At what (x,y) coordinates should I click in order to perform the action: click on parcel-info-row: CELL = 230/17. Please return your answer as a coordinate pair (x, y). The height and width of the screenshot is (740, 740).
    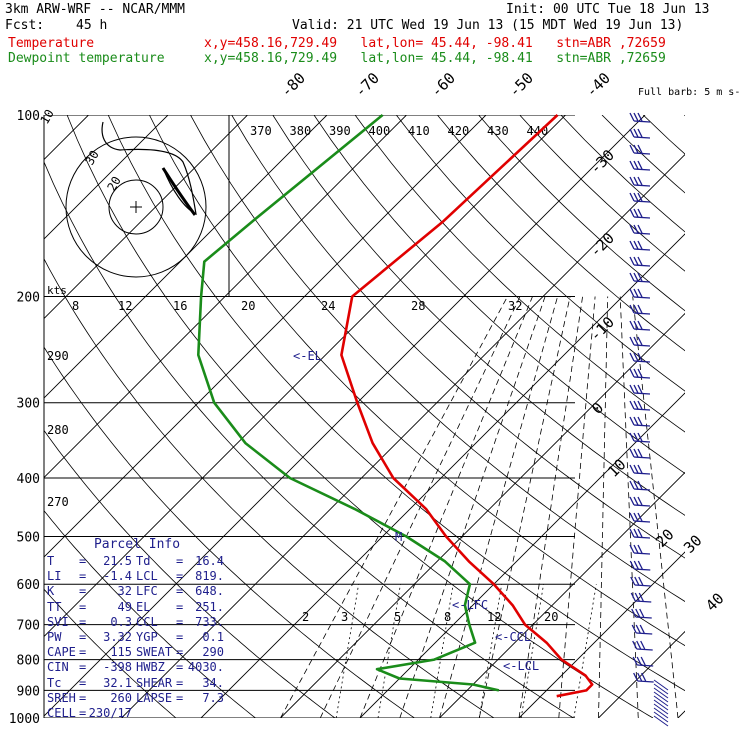
    Looking at the image, I should click on (137, 713).